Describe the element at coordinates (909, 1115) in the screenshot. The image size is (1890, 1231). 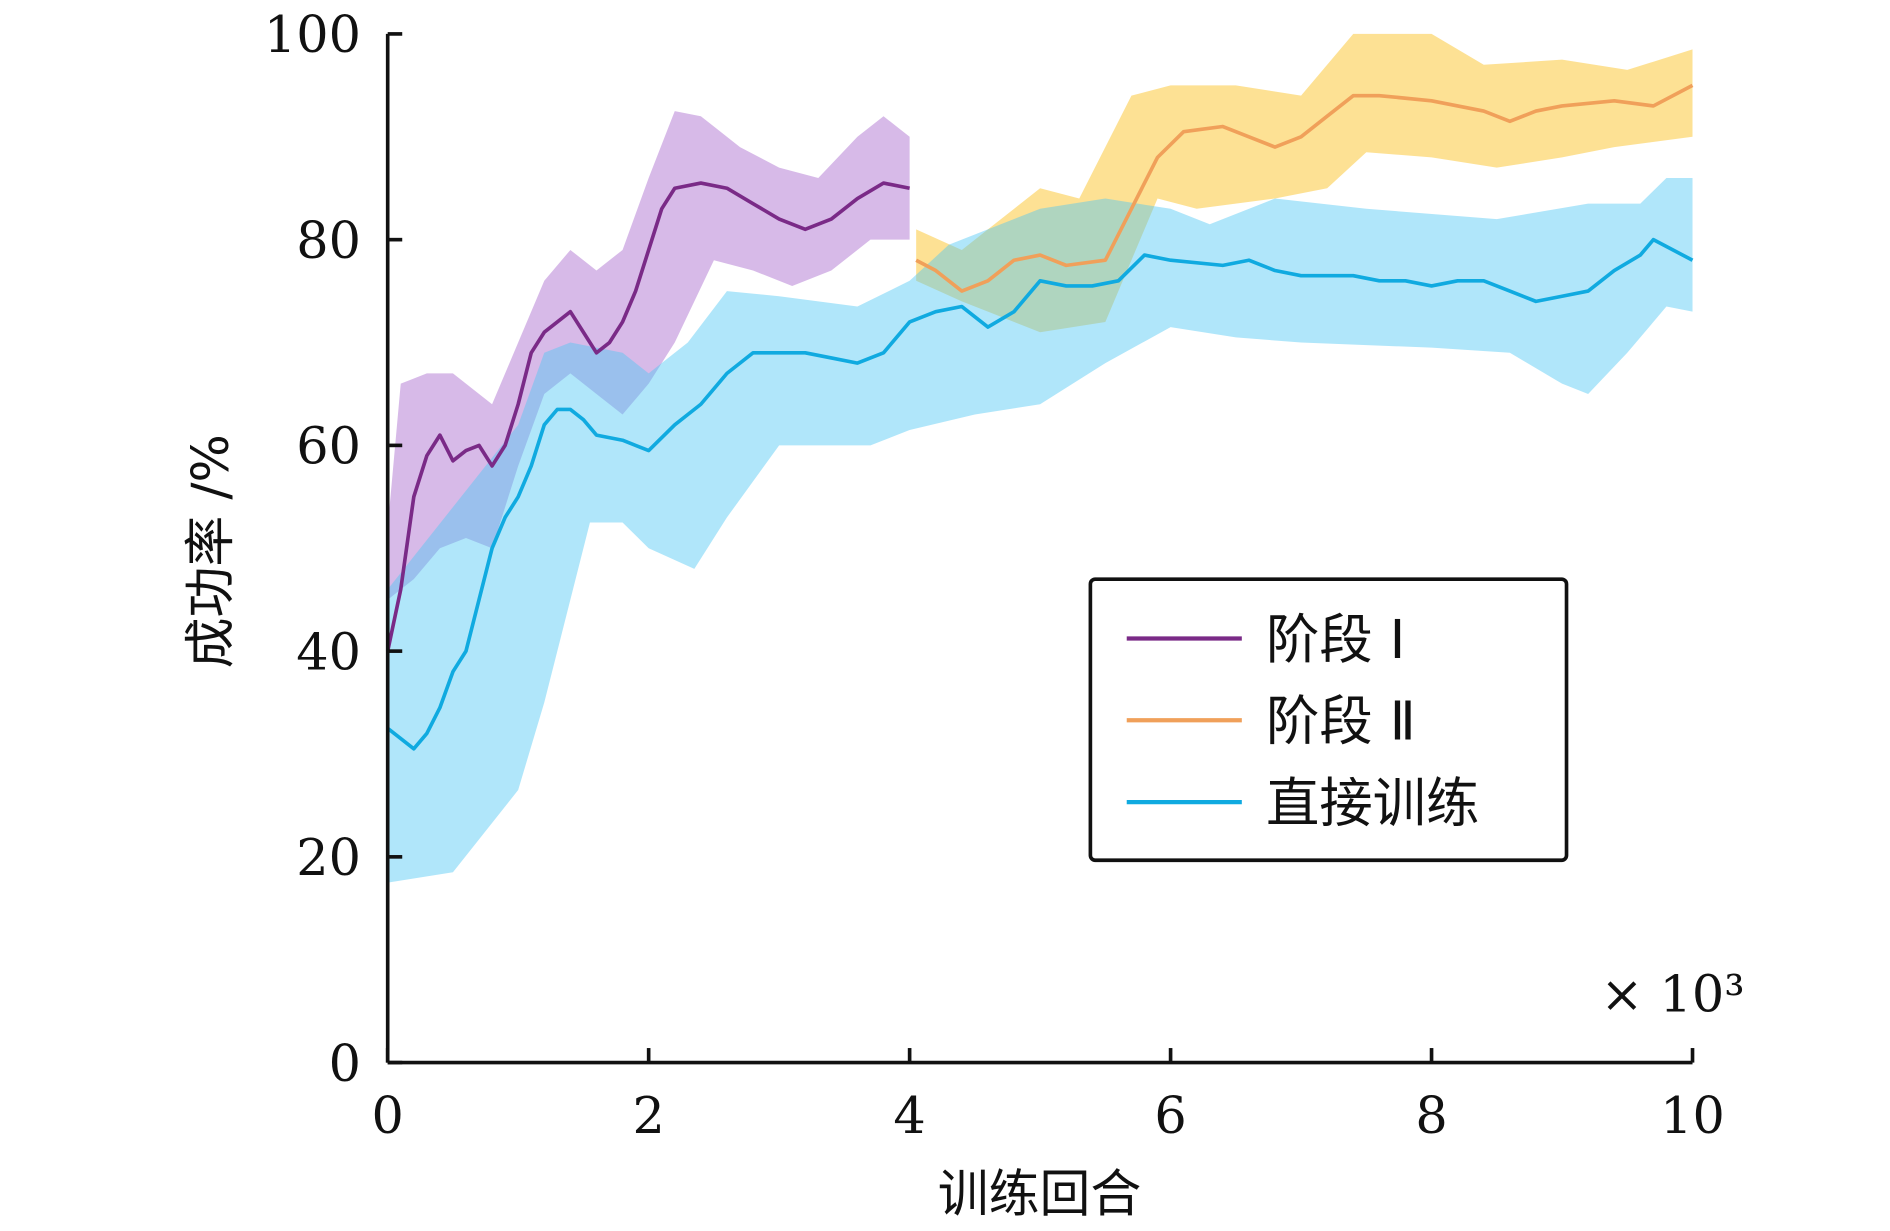
I see `x-tick-label: 4` at that location.